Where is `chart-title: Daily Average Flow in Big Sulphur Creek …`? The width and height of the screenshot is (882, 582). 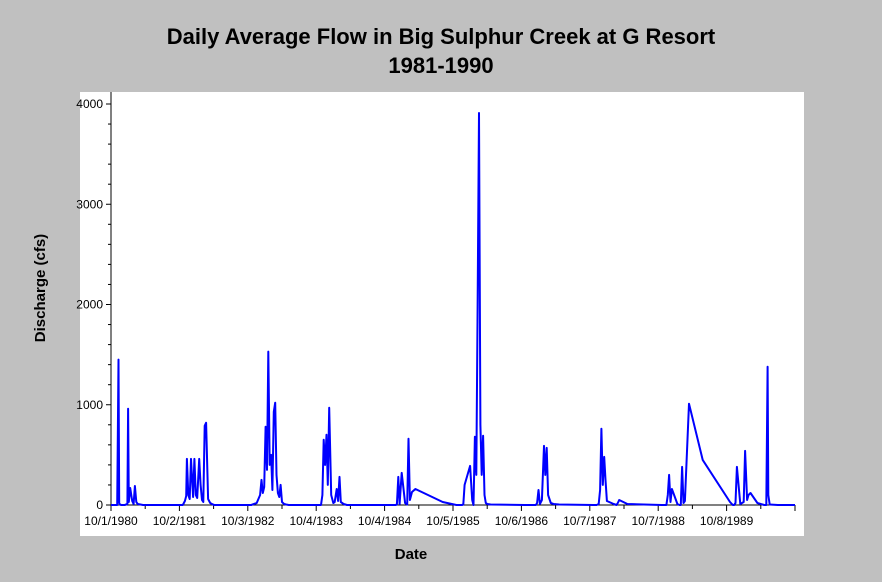
chart-title: Daily Average Flow in Big Sulphur Creek … is located at coordinates (441, 51).